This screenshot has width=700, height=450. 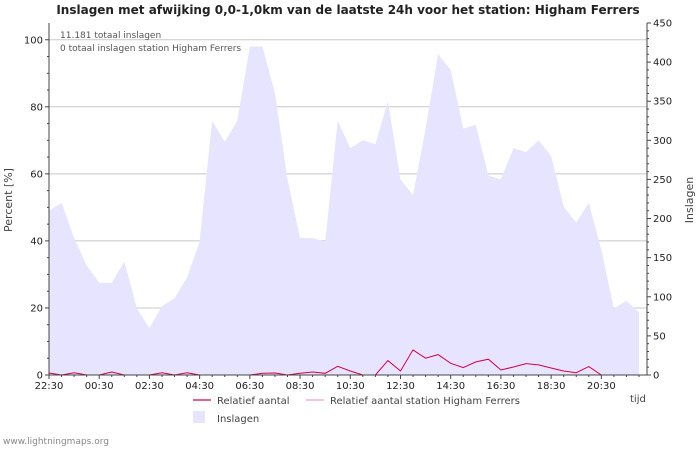 I want to click on y-right-tick-label: 400, so click(x=662, y=63).